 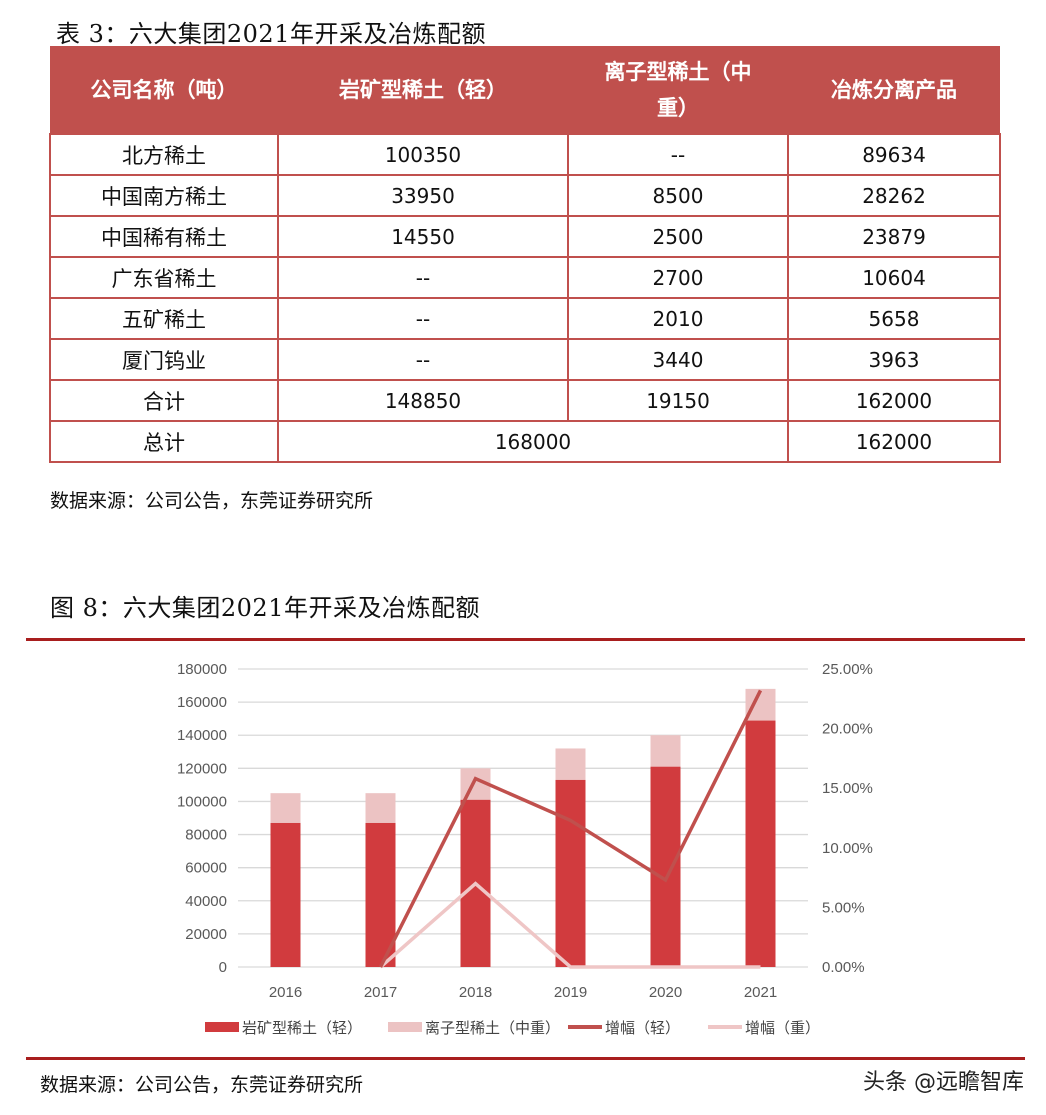 What do you see at coordinates (894, 277) in the screenshot?
I see `cell-smelting: 10604` at bounding box center [894, 277].